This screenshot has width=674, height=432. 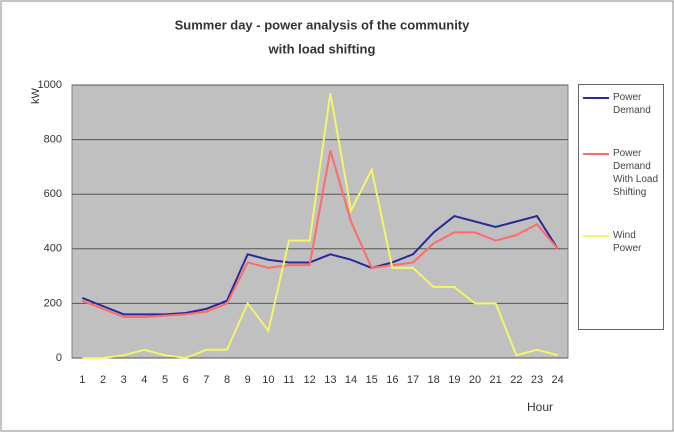 I want to click on legend-item: Power Demand With Load Shifting, so click(x=621, y=173).